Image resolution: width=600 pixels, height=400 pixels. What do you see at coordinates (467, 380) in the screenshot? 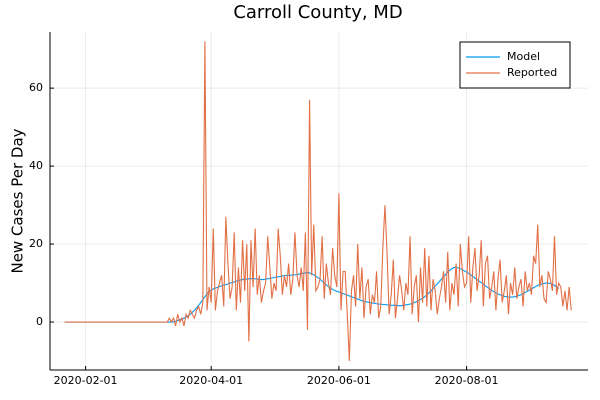
I see `x-tick-label: 2020-08-01` at bounding box center [467, 380].